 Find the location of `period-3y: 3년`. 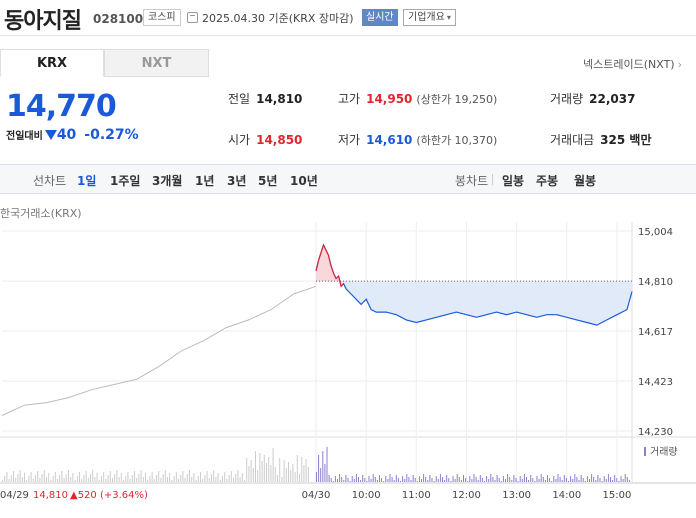

period-3y: 3년 is located at coordinates (237, 181).